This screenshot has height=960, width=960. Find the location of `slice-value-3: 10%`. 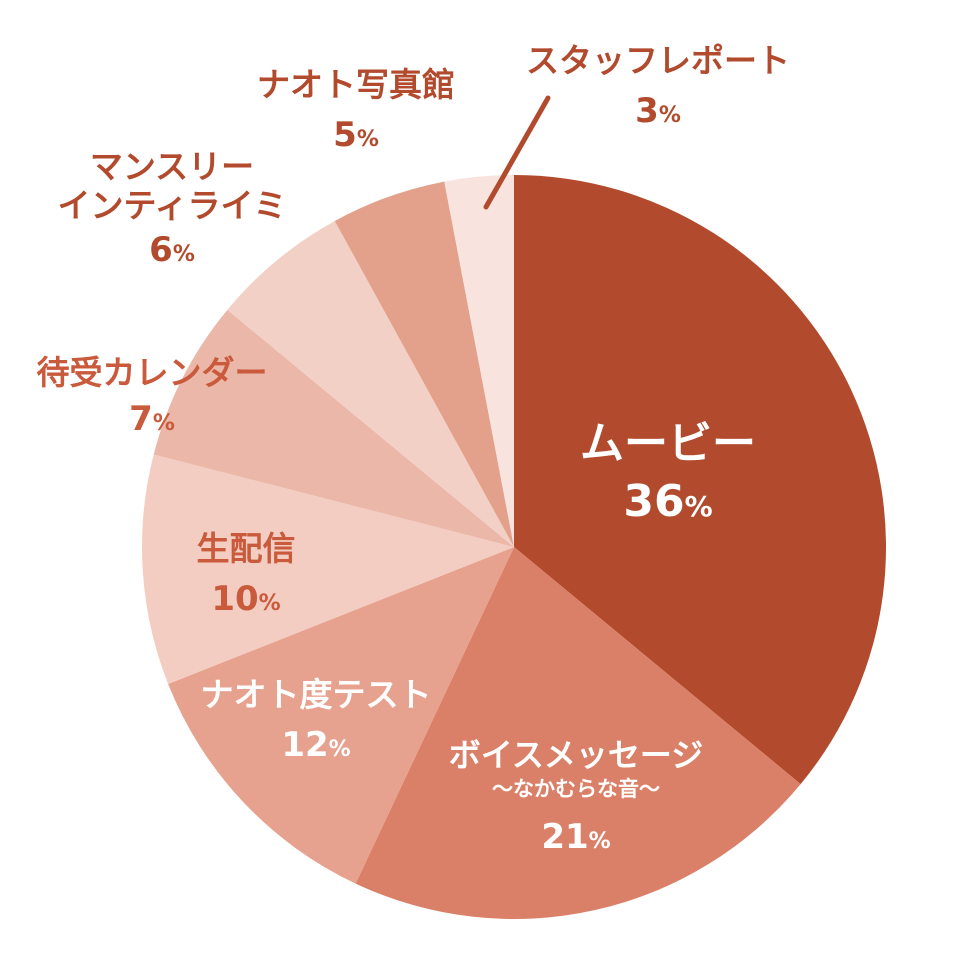

slice-value-3: 10% is located at coordinates (245, 599).